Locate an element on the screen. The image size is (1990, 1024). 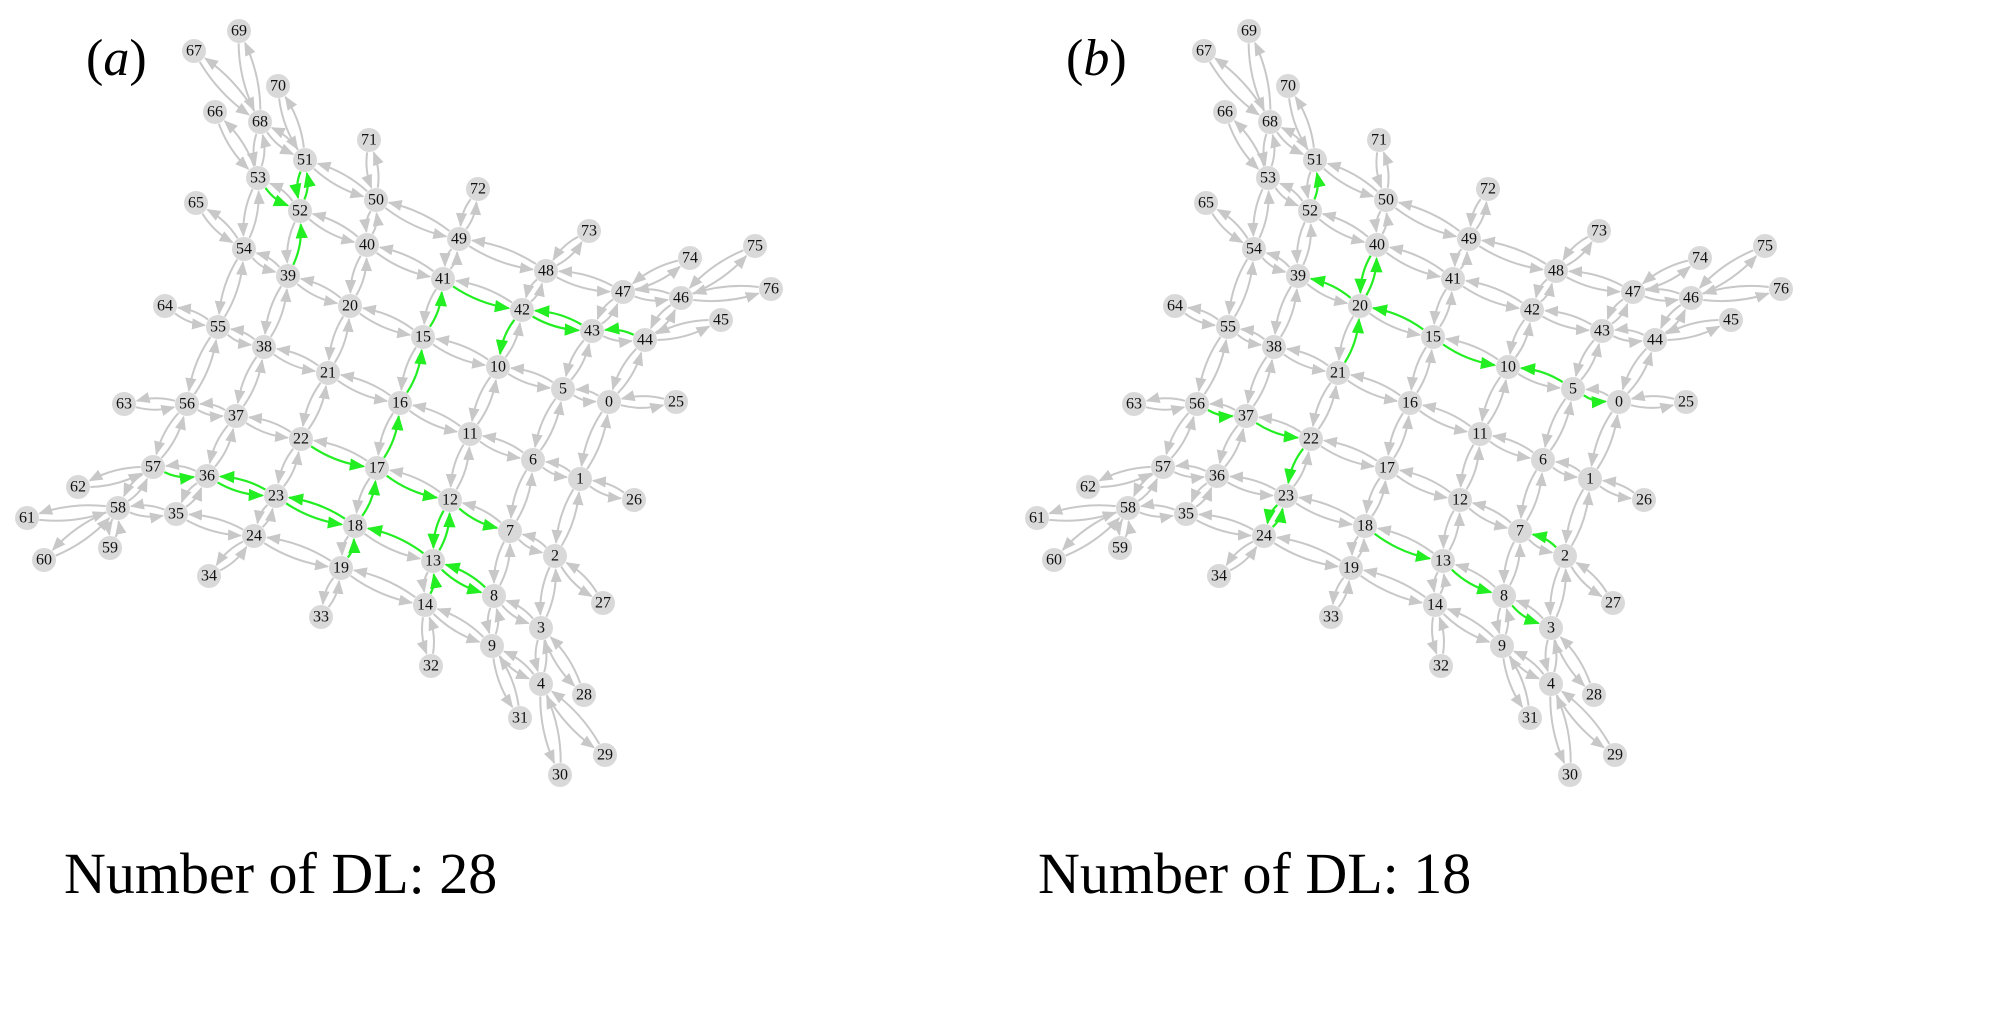
node-label: 36 is located at coordinates (207, 476).